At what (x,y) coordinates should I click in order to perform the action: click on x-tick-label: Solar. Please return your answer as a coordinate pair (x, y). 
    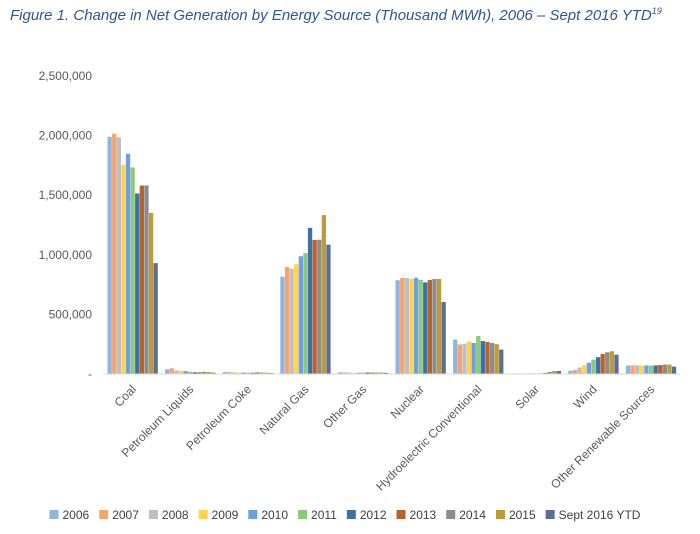
    Looking at the image, I should click on (527, 397).